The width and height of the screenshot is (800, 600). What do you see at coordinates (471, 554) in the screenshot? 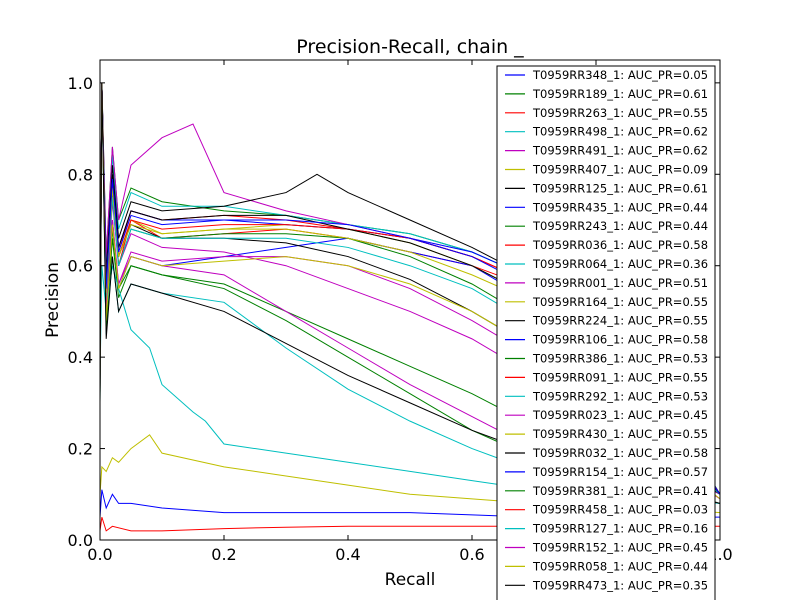
I see `x-tick-label: 0.6` at bounding box center [471, 554].